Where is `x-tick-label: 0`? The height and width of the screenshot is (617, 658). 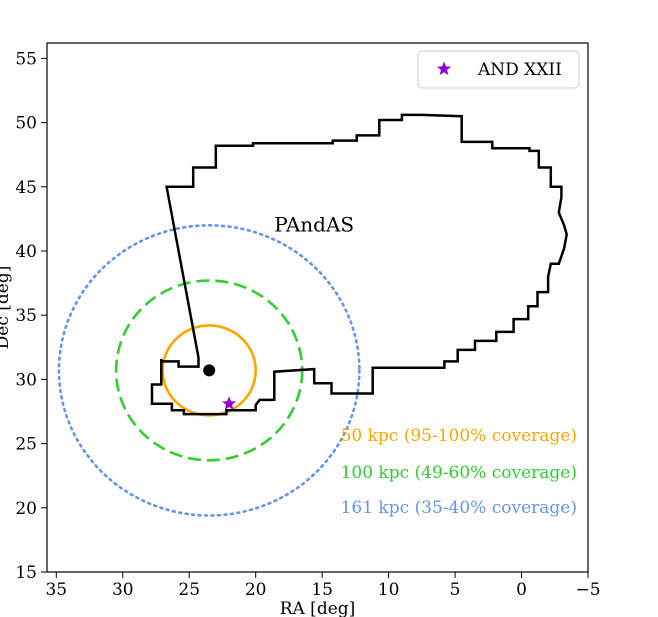 x-tick-label: 0 is located at coordinates (521, 590).